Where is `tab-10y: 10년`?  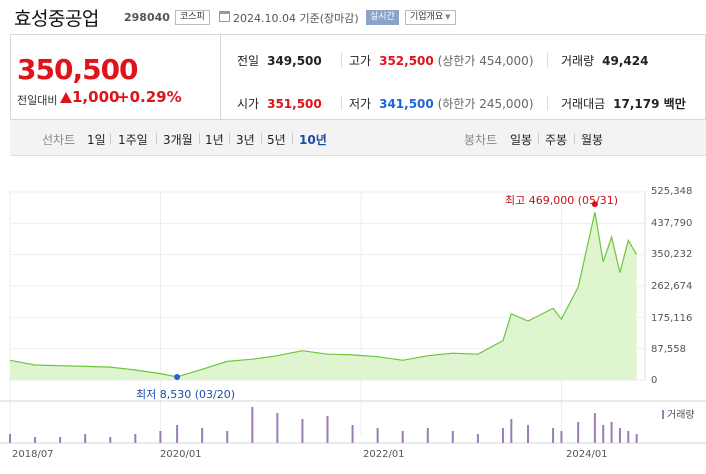 tab-10y: 10년 is located at coordinates (313, 140).